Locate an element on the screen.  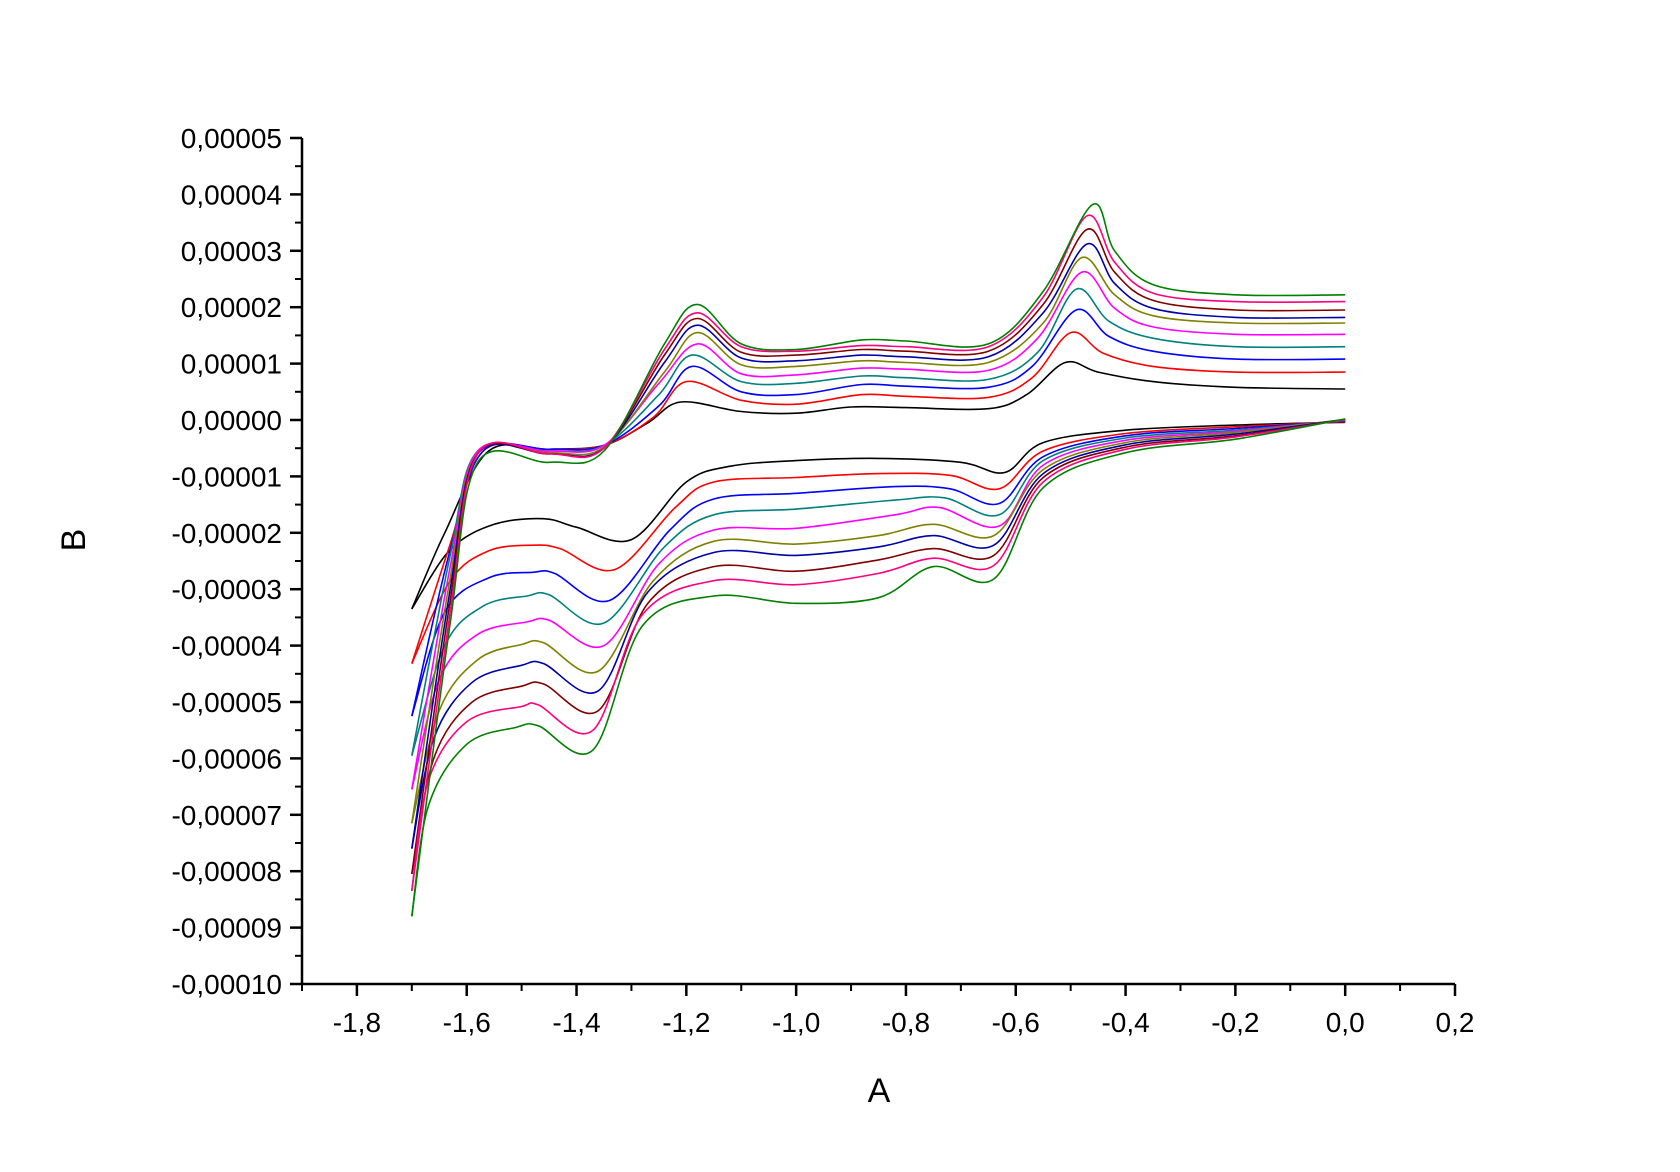
y-tick-label: 0,00001 is located at coordinates (231, 364).